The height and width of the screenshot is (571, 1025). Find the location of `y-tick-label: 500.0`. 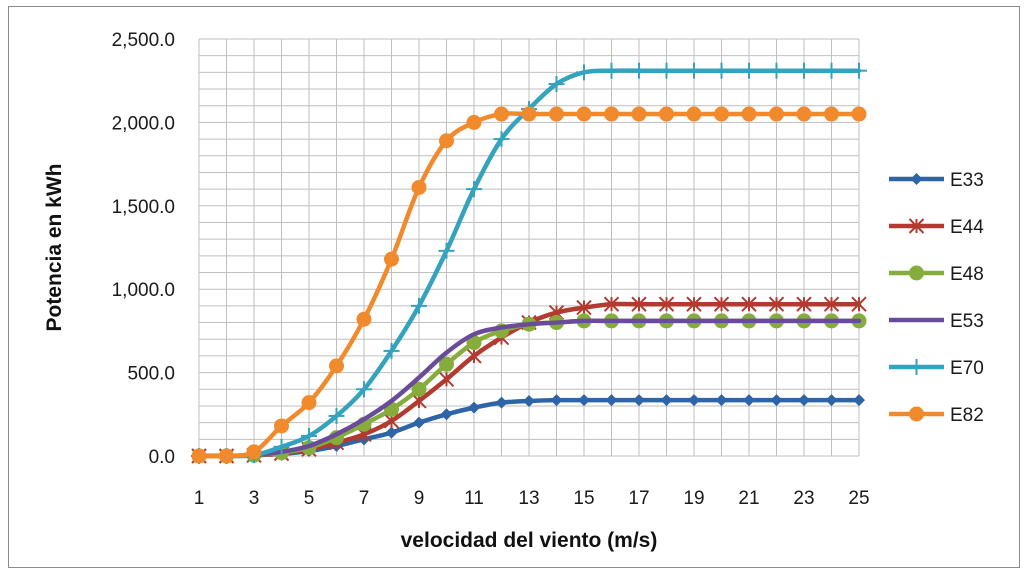

y-tick-label: 500.0 is located at coordinates (151, 374).